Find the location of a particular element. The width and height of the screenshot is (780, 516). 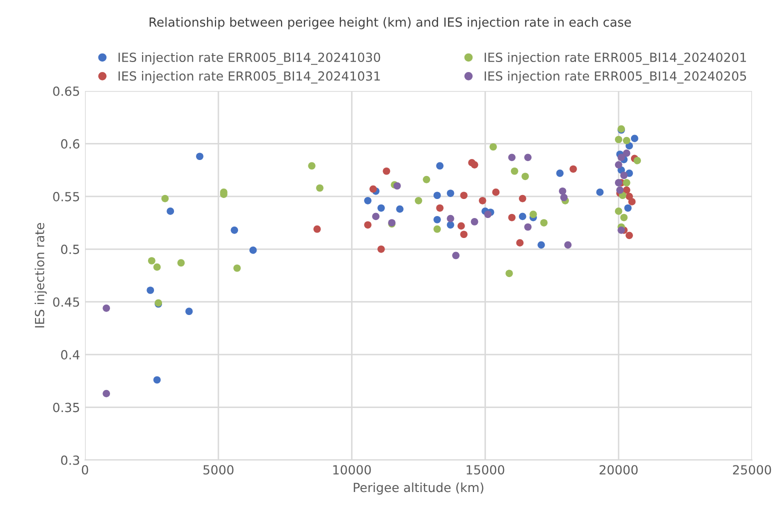

y-tick-label: 0.35 is located at coordinates (66, 407).